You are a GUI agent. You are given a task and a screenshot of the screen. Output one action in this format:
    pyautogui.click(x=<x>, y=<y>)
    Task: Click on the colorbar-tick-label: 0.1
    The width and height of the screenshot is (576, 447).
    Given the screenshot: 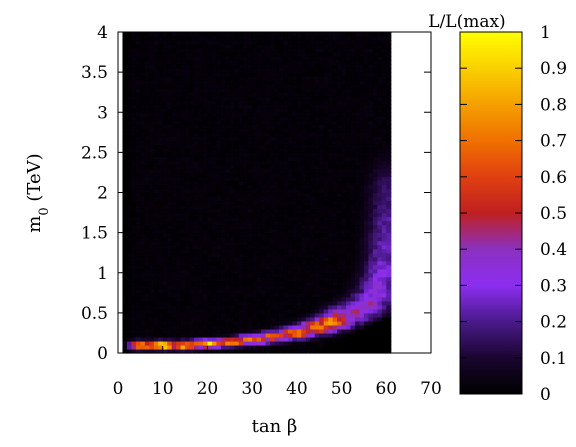 What is the action you would take?
    pyautogui.click(x=553, y=359)
    